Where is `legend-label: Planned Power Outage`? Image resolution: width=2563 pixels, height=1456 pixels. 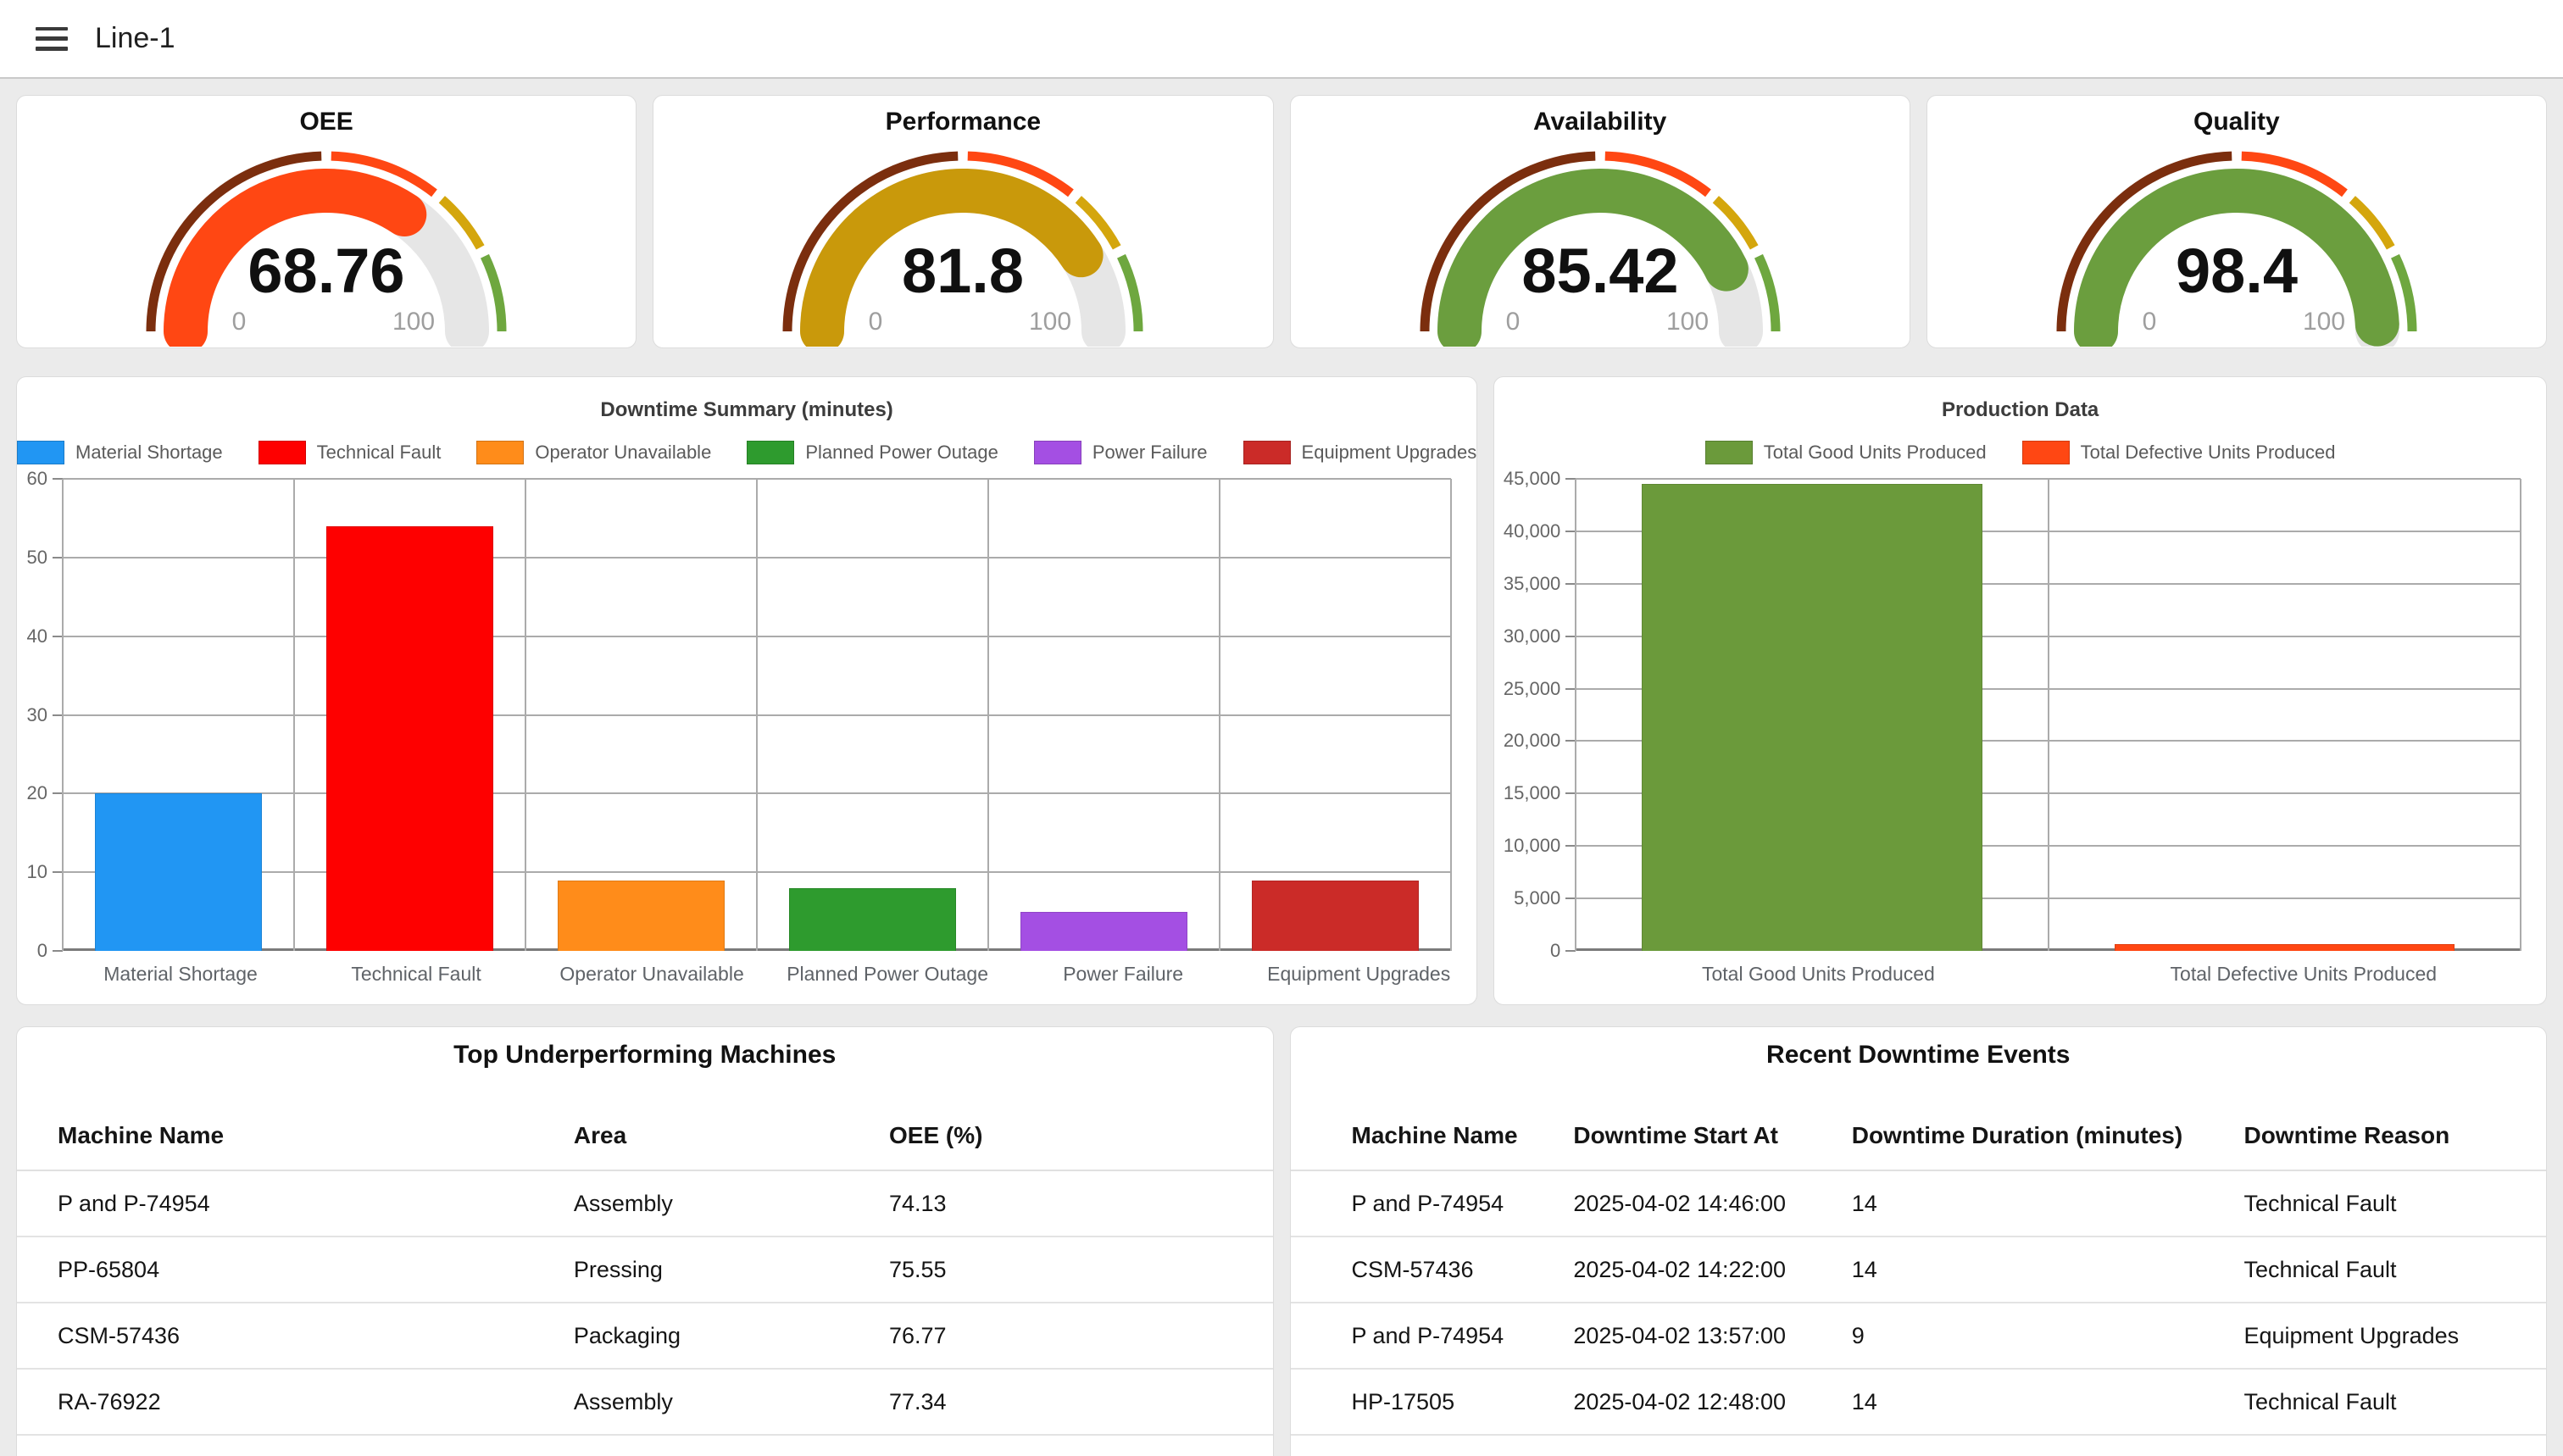 legend-label: Planned Power Outage is located at coordinates (901, 453).